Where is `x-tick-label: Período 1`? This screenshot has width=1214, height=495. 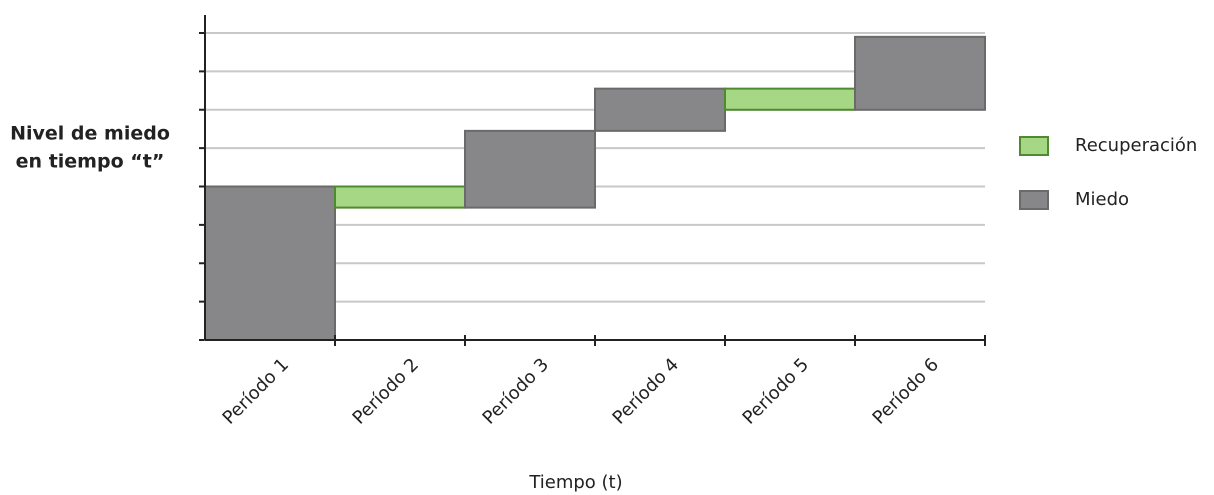
x-tick-label: Período 1 is located at coordinates (256, 391).